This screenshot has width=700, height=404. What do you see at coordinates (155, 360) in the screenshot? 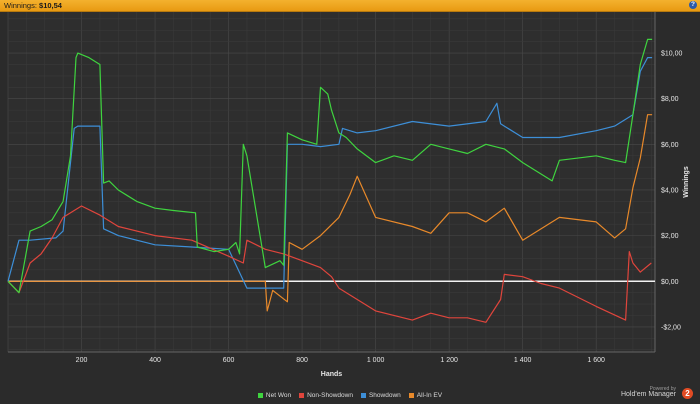
I see `x-tick-label: 400` at bounding box center [155, 360].